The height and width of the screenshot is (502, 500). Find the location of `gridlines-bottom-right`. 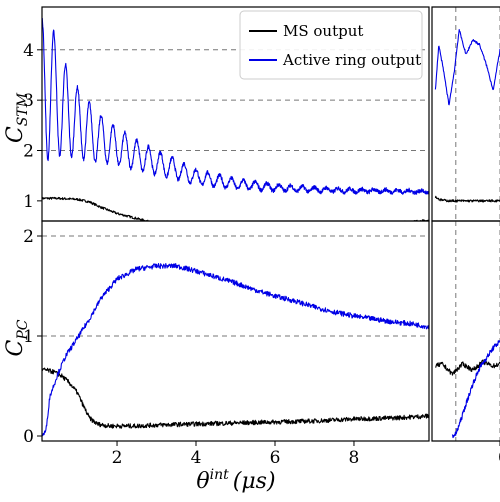

gridlines-bottom-right is located at coordinates (477, 331).